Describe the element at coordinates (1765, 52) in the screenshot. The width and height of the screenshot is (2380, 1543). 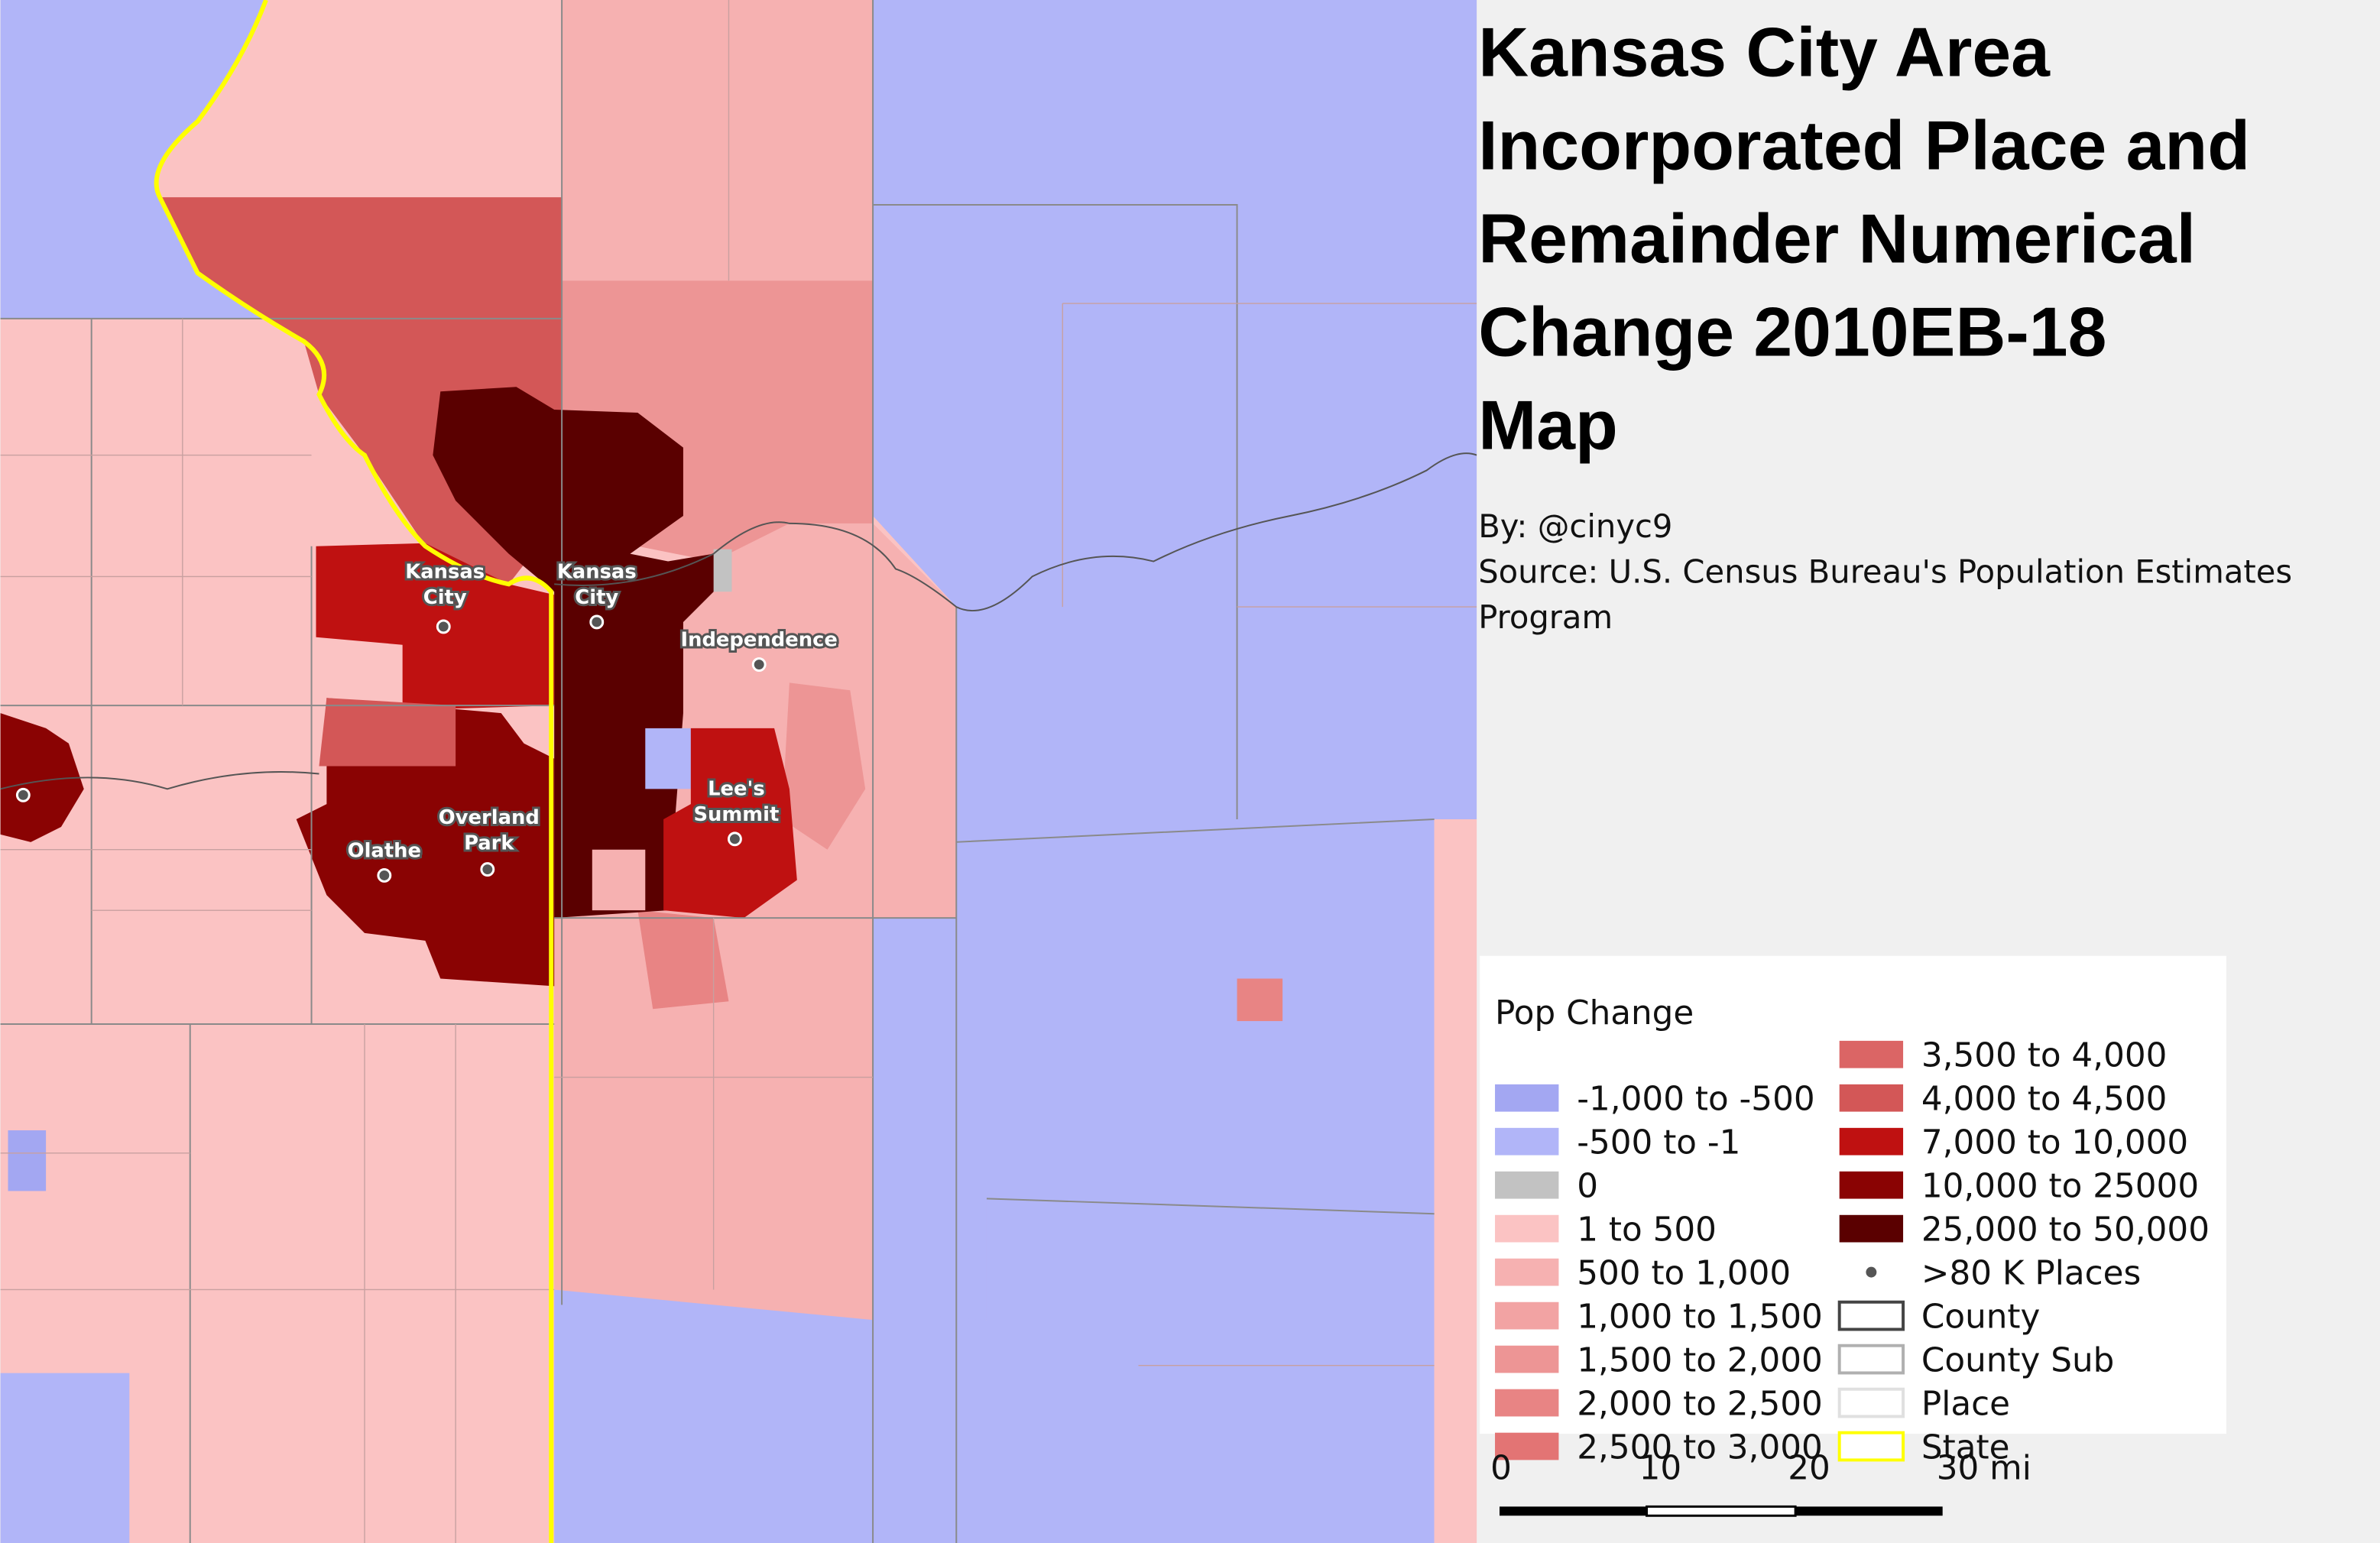
I see `title-line: Kansas City Area` at that location.